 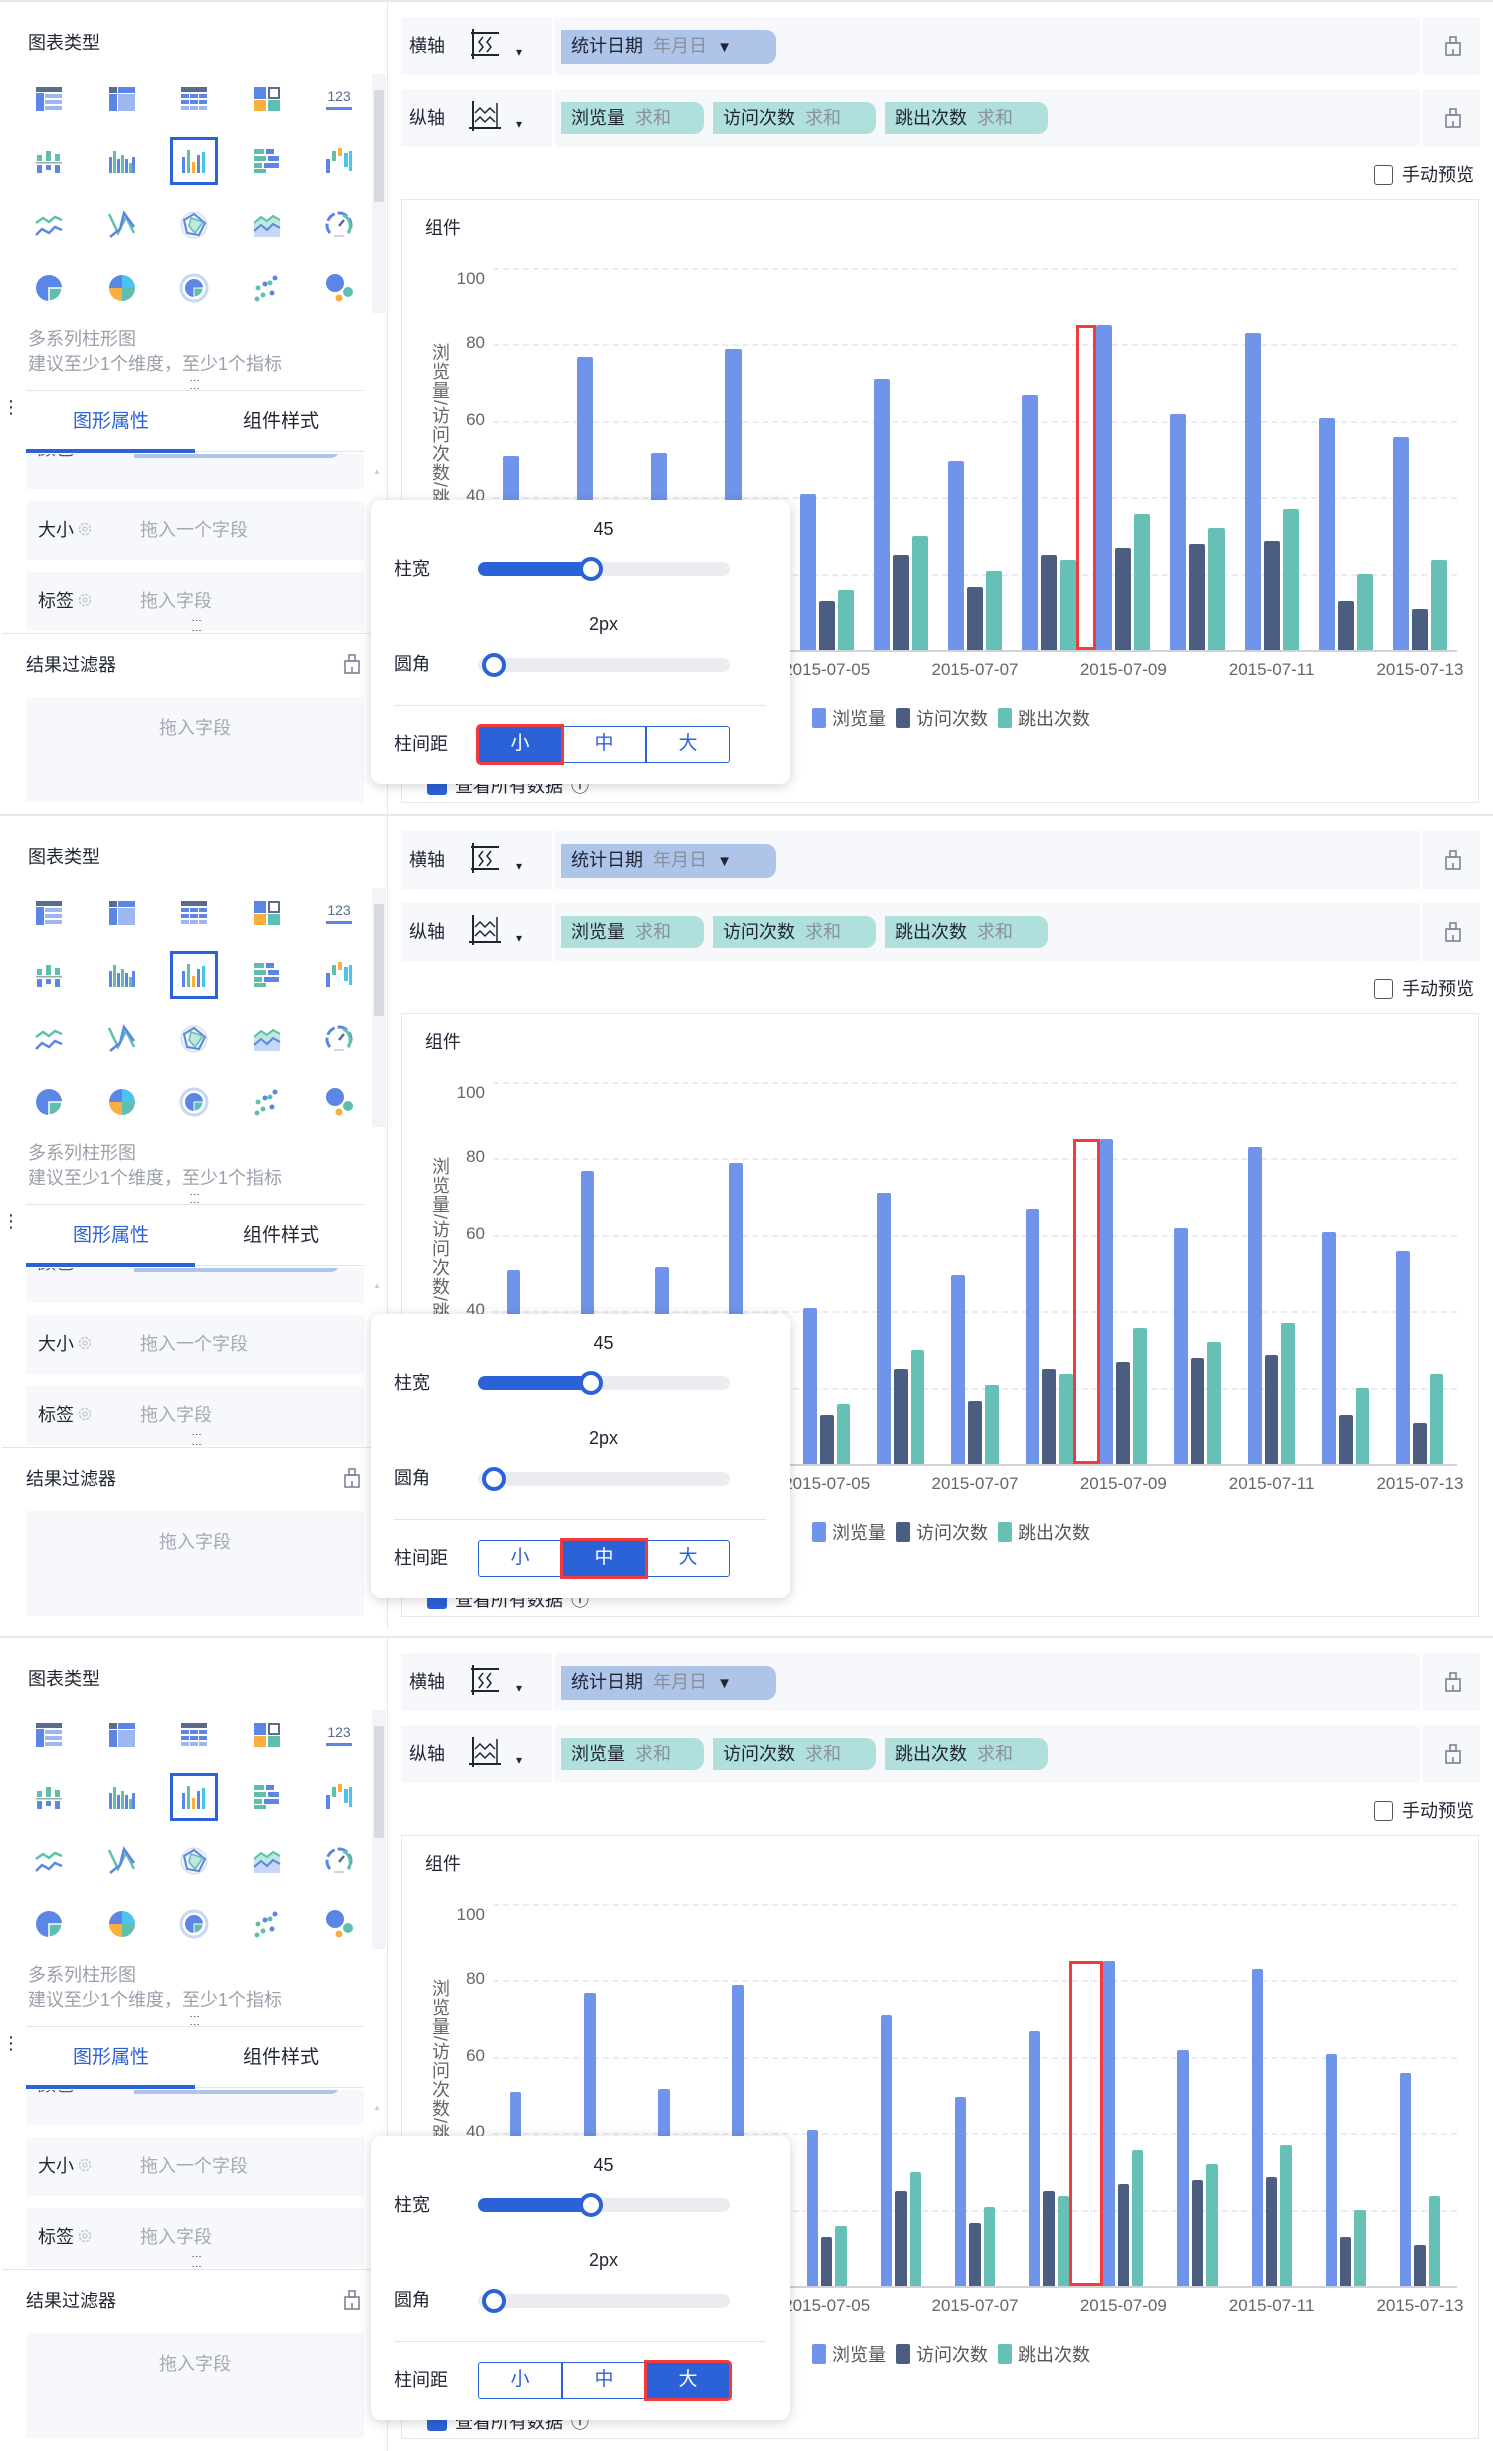 What do you see at coordinates (794, 1754) in the screenshot?
I see `y-field-pill: 访问次数 求和` at bounding box center [794, 1754].